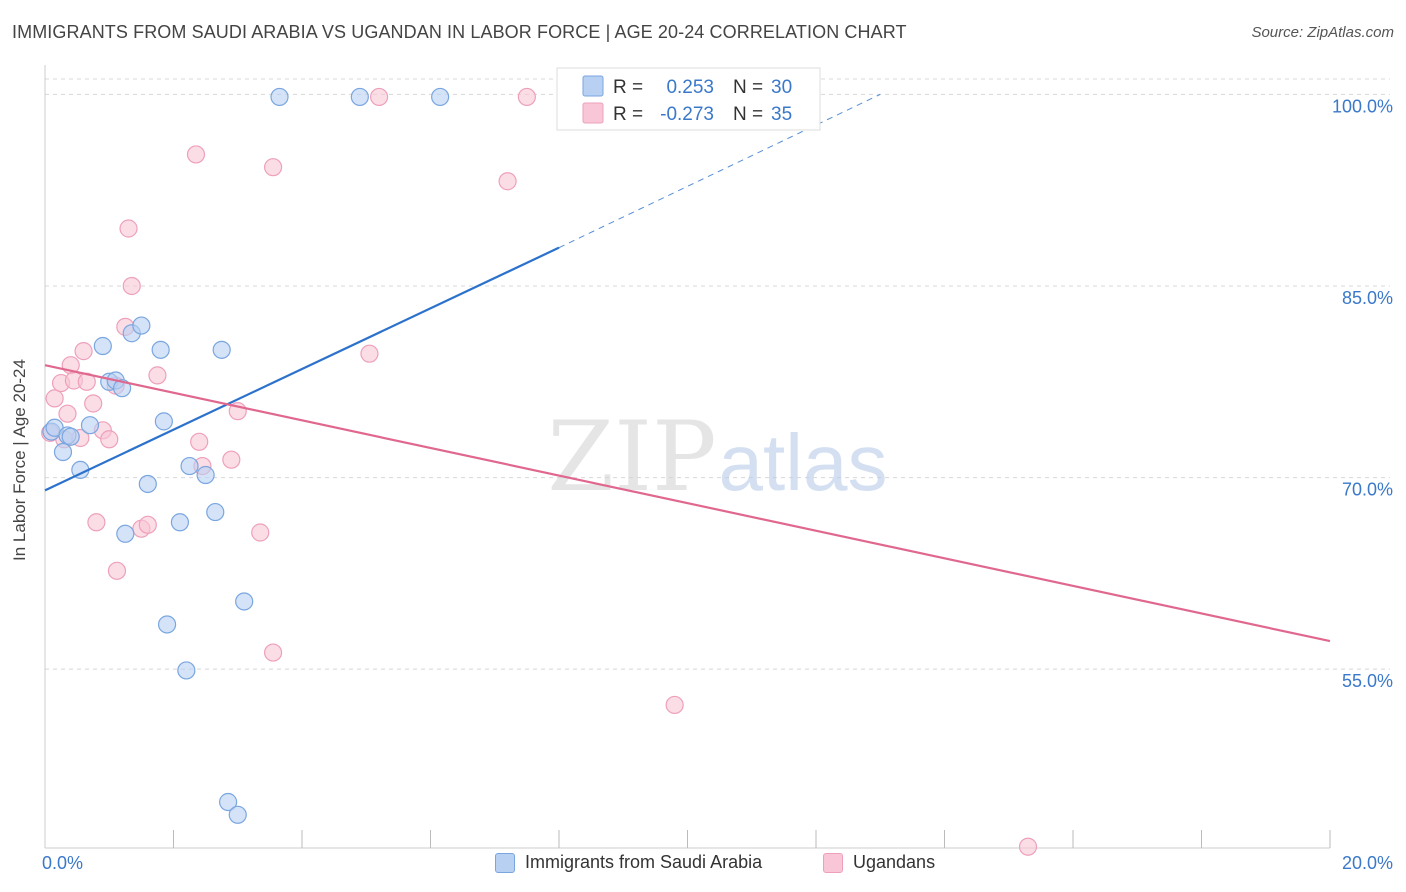  What do you see at coordinates (505, 862) in the screenshot?
I see `legend-swatch-saudi` at bounding box center [505, 862].